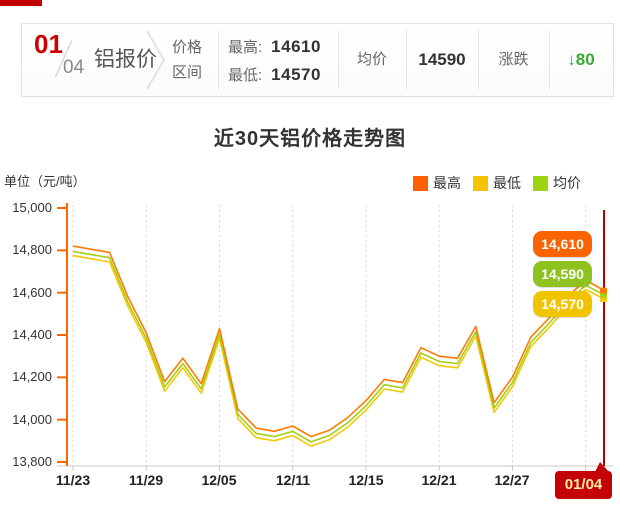 This screenshot has width=620, height=511. What do you see at coordinates (420, 183) in the screenshot?
I see `legend-swatch-high` at bounding box center [420, 183].